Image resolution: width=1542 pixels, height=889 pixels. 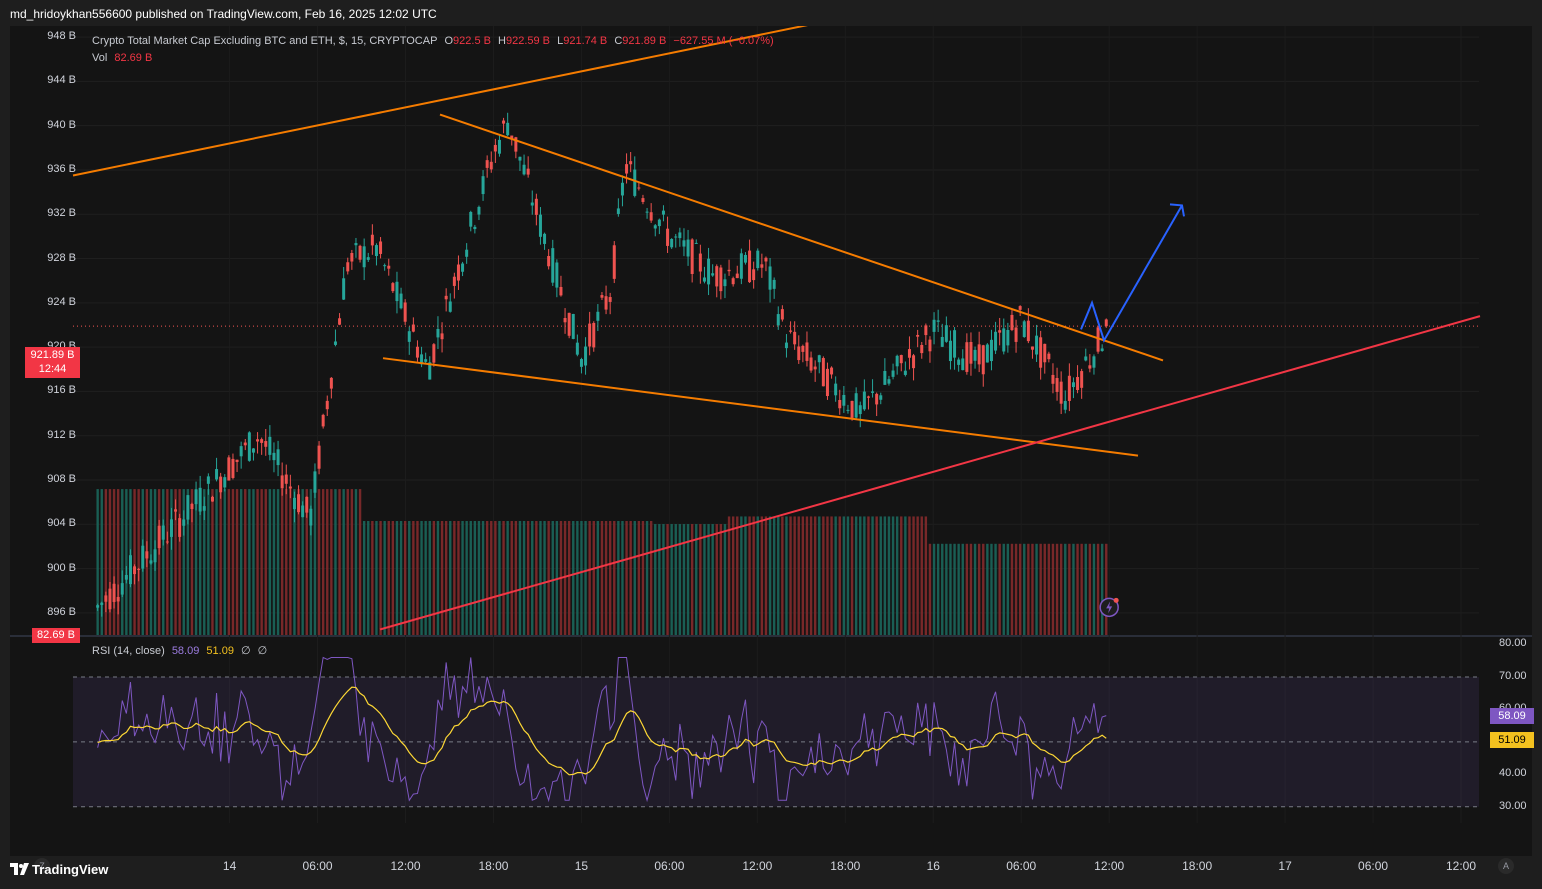 What do you see at coordinates (1197, 866) in the screenshot?
I see `time-tick: 18:00` at bounding box center [1197, 866].